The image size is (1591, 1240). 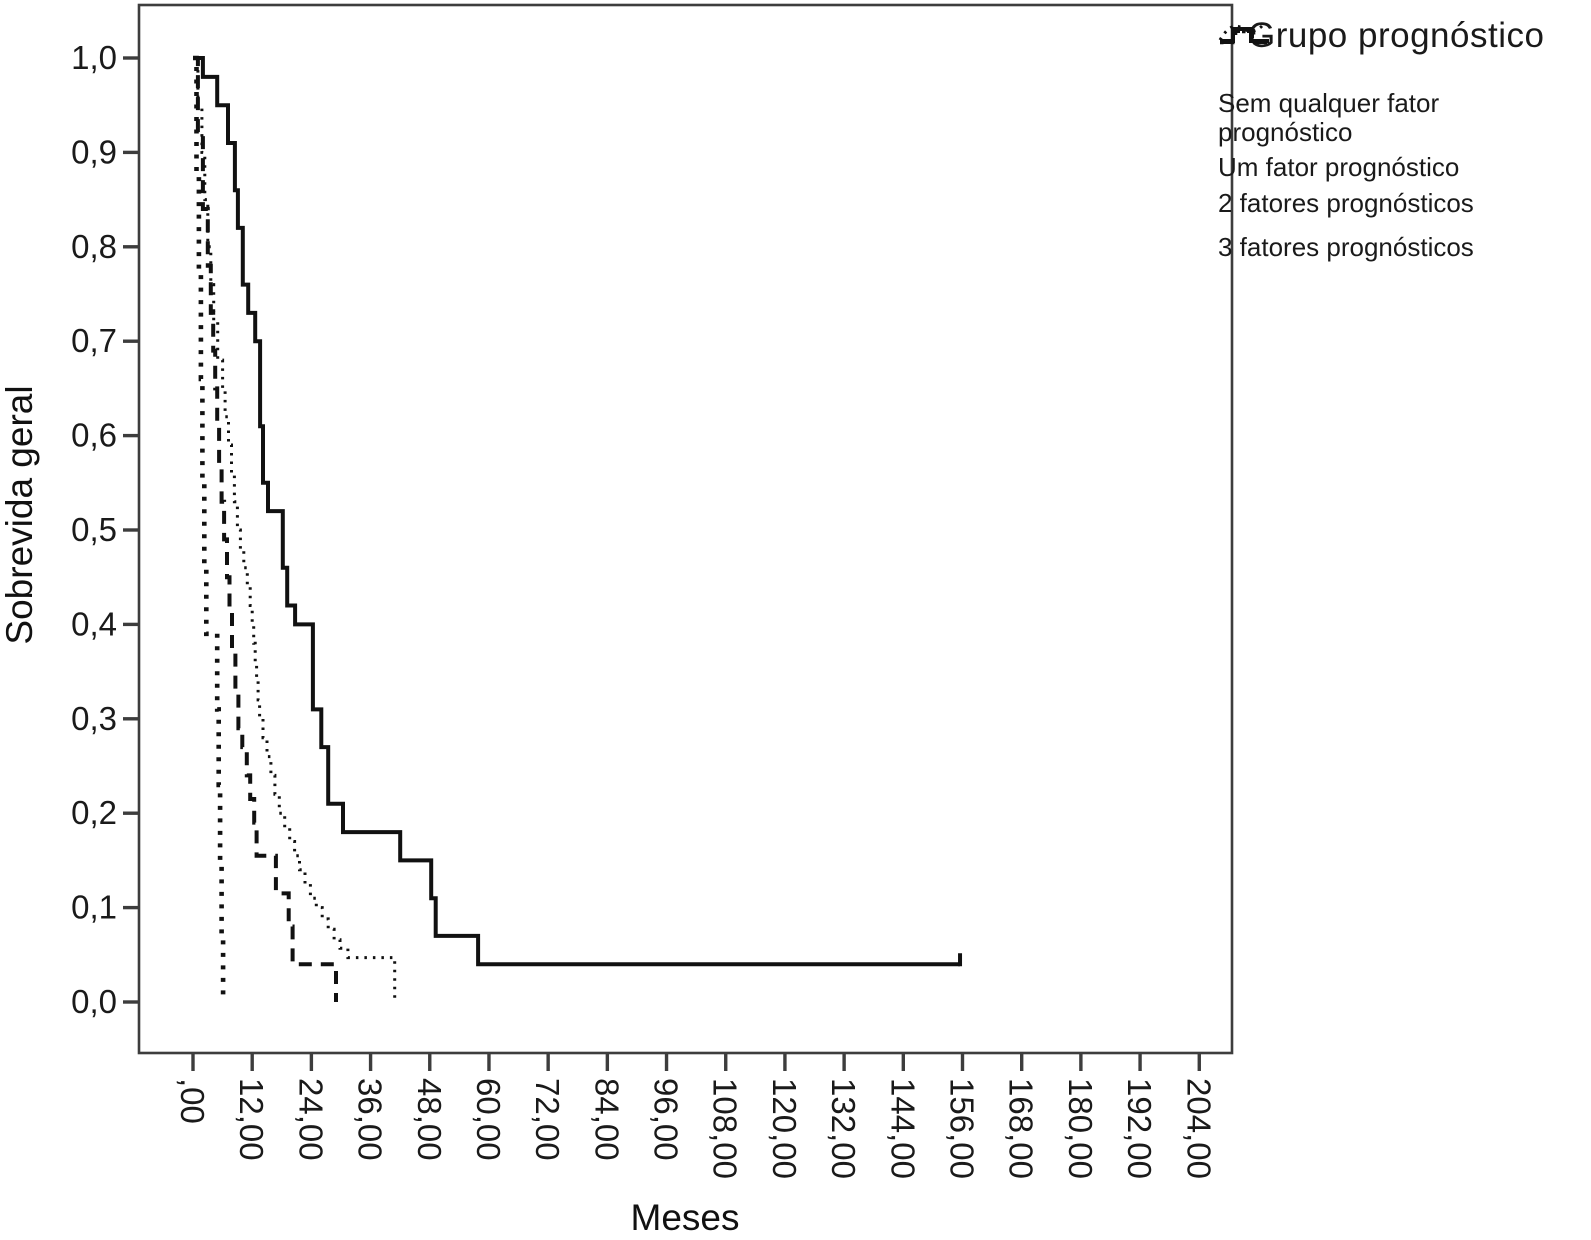 I want to click on x-tick-label: 156,00, so click(x=962, y=1128).